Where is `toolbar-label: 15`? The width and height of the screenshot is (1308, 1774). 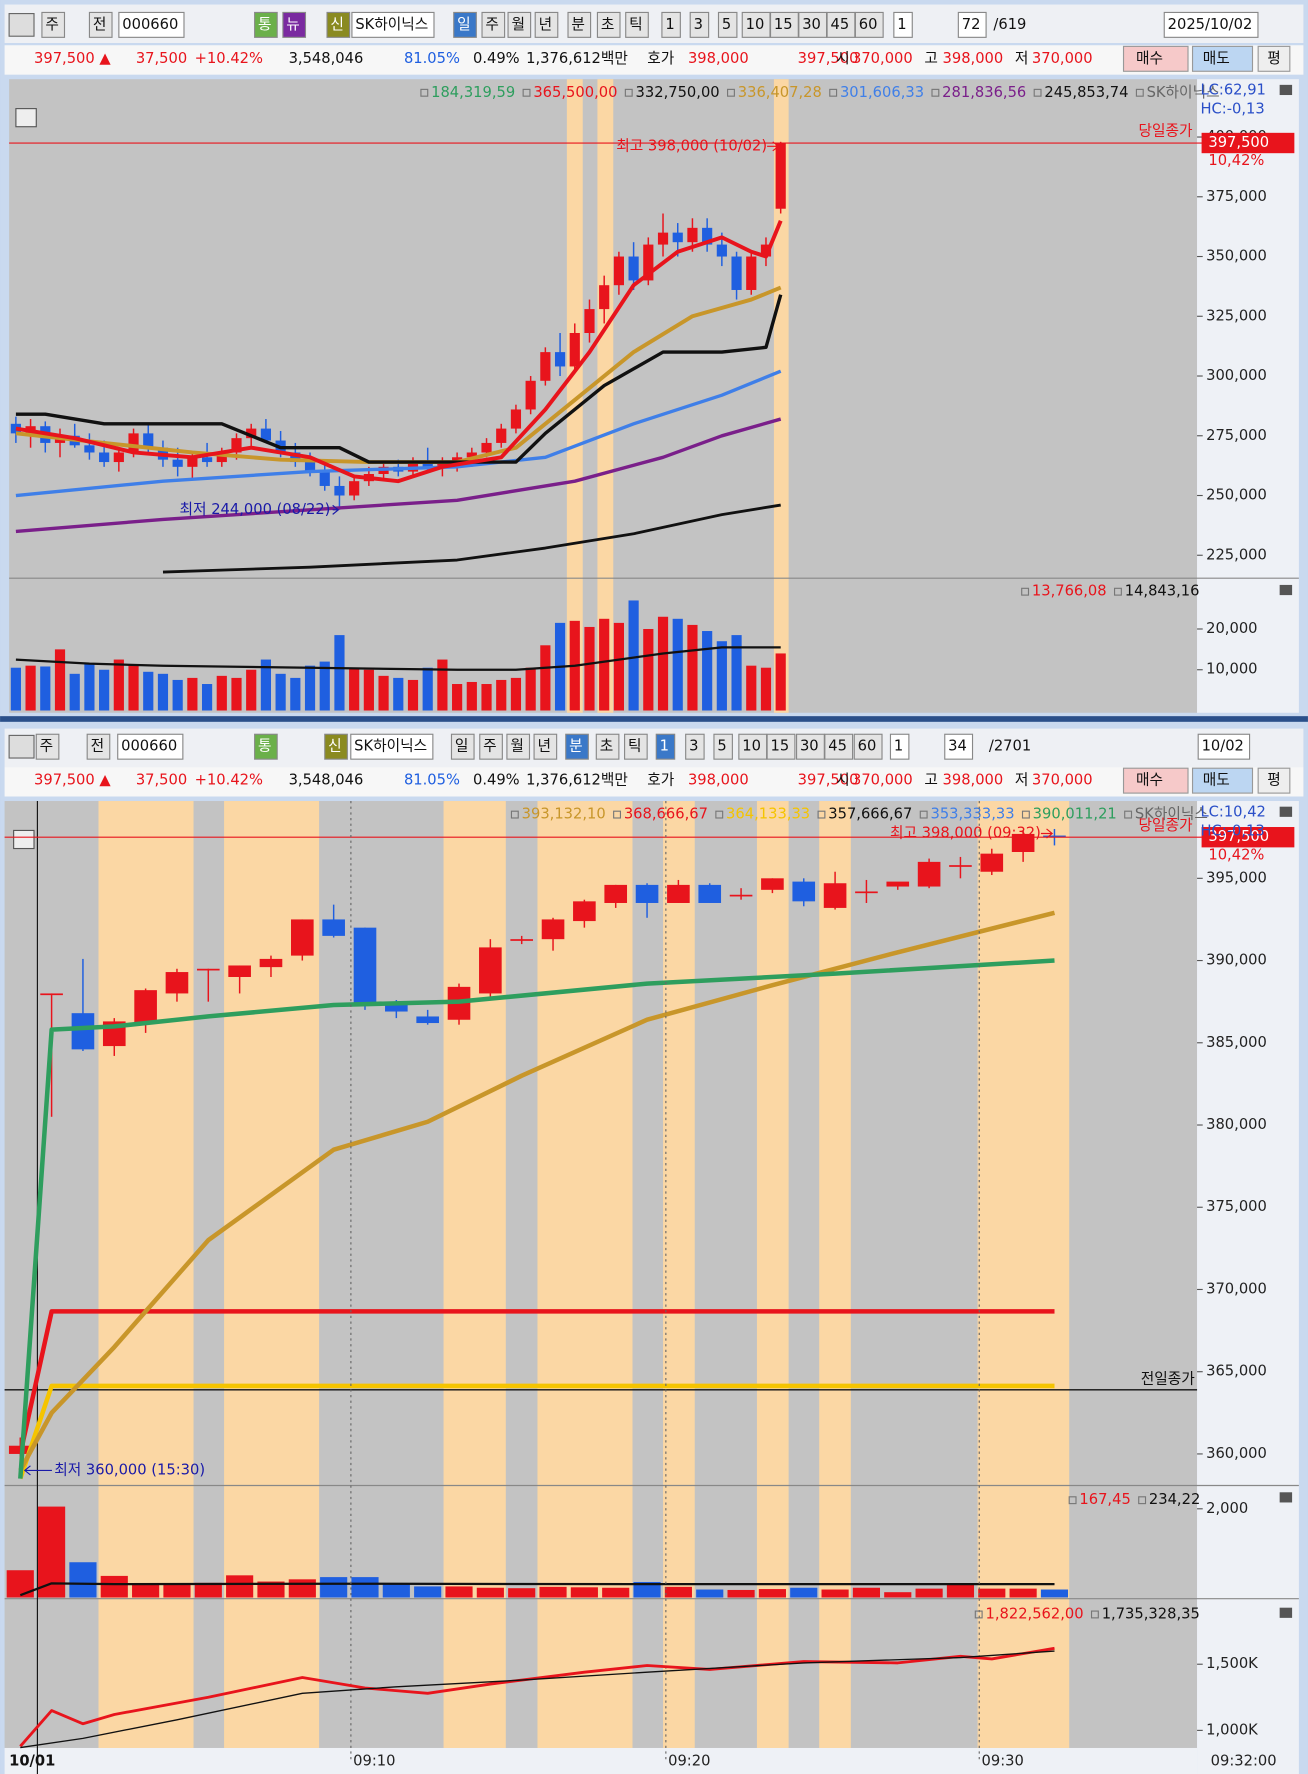
toolbar-label: 15 is located at coordinates (780, 746).